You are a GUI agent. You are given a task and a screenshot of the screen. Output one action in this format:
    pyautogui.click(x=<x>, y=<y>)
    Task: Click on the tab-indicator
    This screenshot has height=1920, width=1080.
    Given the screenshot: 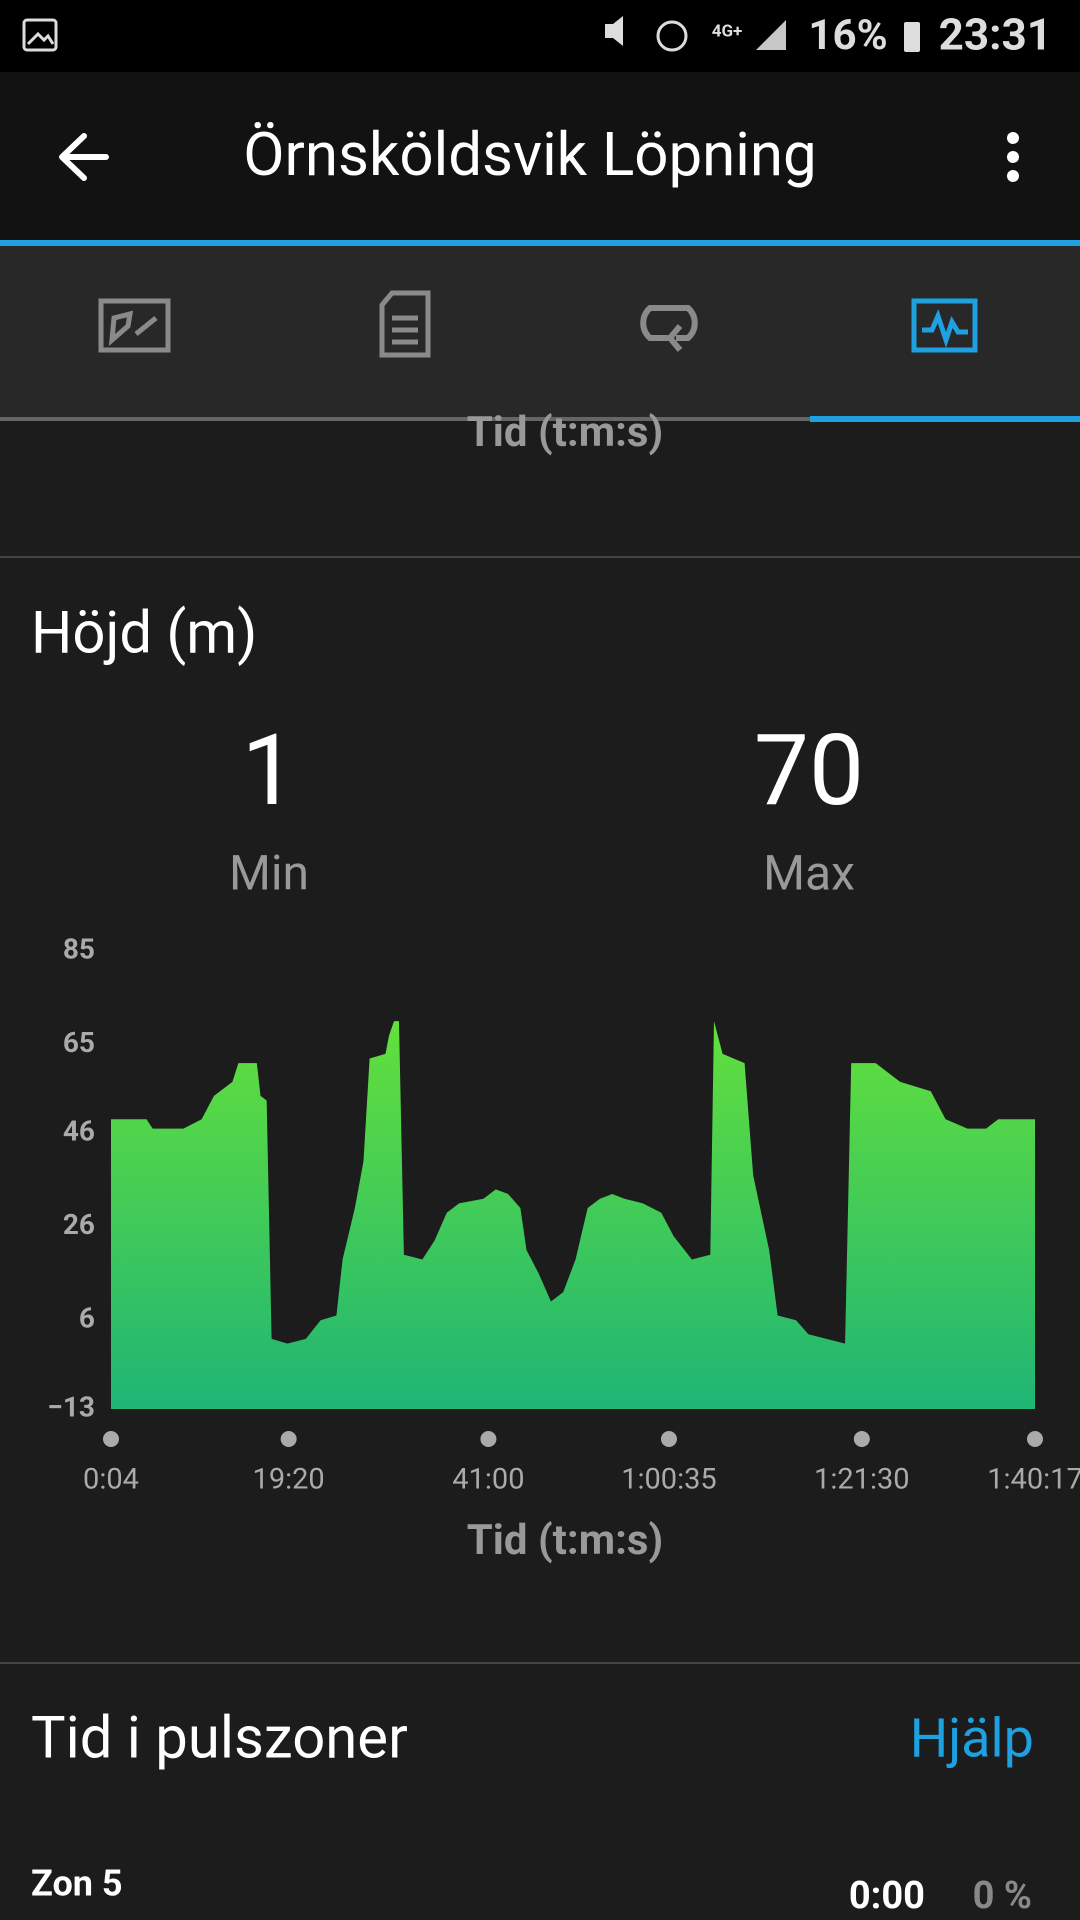 What is the action you would take?
    pyautogui.click(x=945, y=419)
    